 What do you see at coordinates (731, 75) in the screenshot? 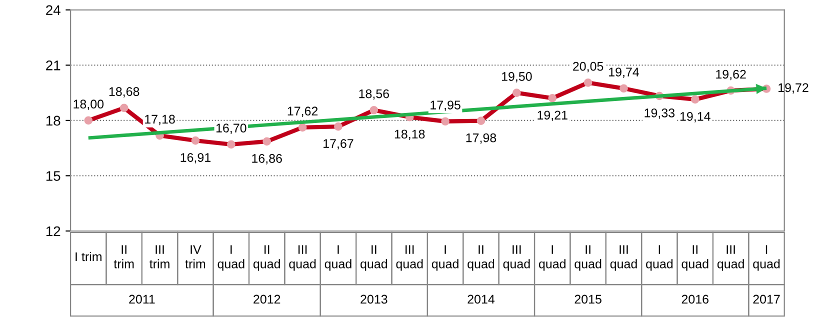
I see `data-label: 19,62` at bounding box center [731, 75].